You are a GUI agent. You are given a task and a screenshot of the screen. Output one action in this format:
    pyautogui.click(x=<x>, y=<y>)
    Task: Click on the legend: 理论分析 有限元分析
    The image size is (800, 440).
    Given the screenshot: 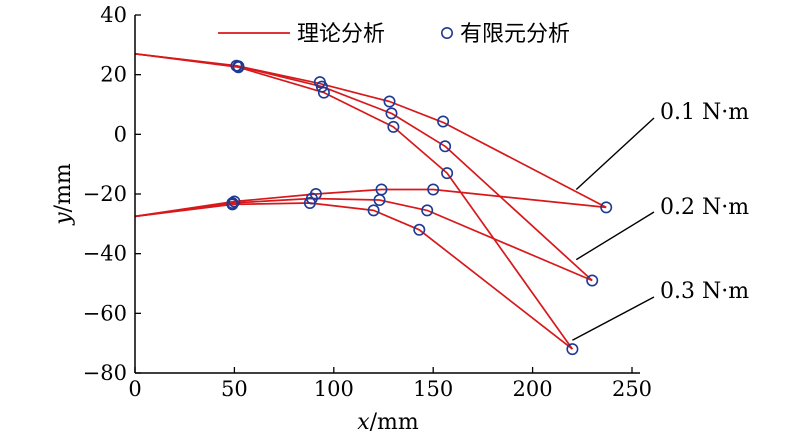 What is the action you would take?
    pyautogui.click(x=394, y=34)
    